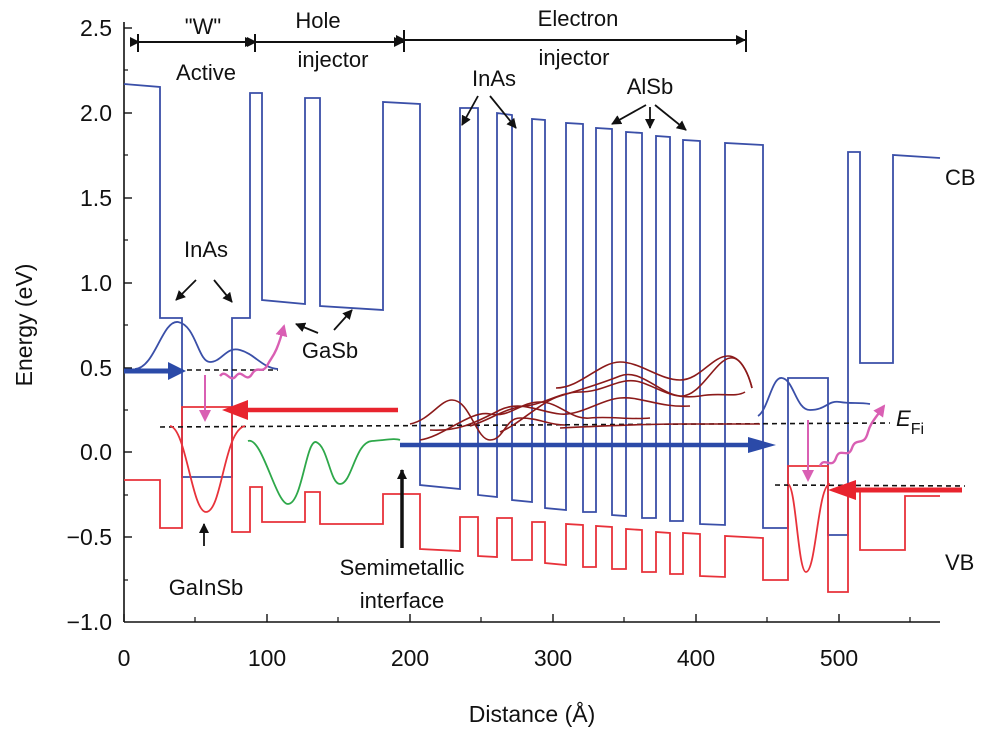 The height and width of the screenshot is (731, 987). Describe the element at coordinates (206, 345) in the screenshot. I see `wavefunction-inas-electron` at that location.